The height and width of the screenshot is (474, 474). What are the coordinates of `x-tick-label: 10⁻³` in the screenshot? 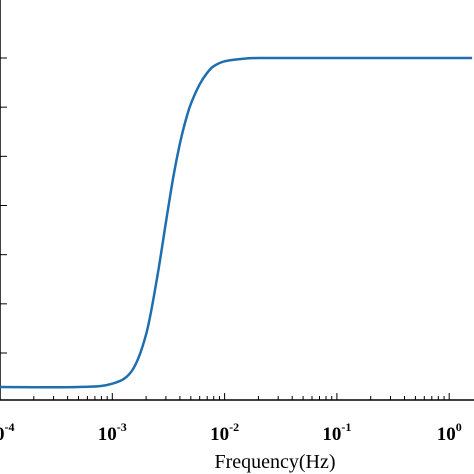 It's located at (112, 432).